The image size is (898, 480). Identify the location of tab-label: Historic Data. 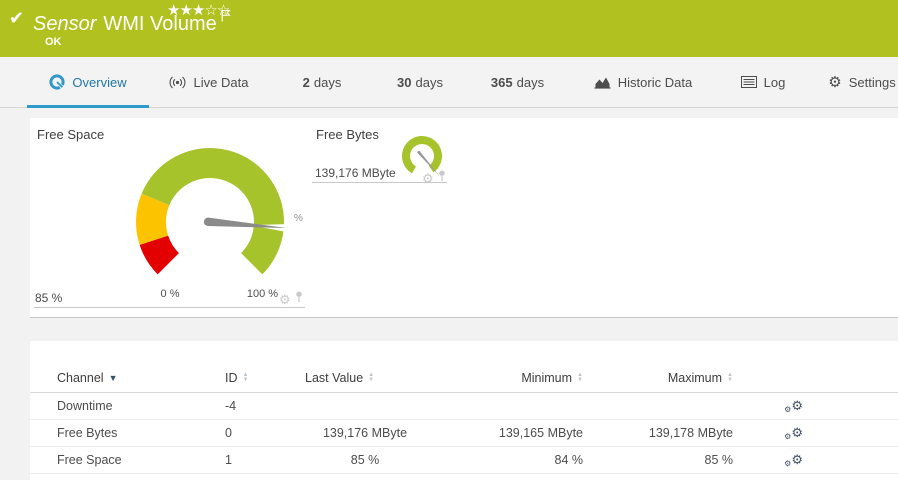
(655, 82).